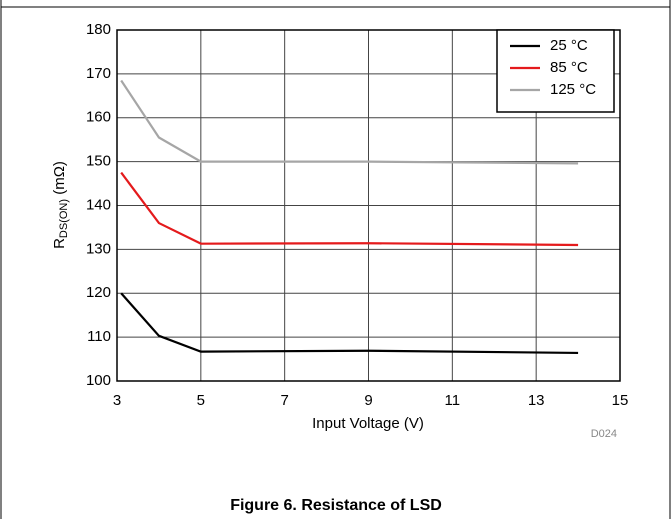 The image size is (671, 519). I want to click on x-tick-label: 13, so click(536, 400).